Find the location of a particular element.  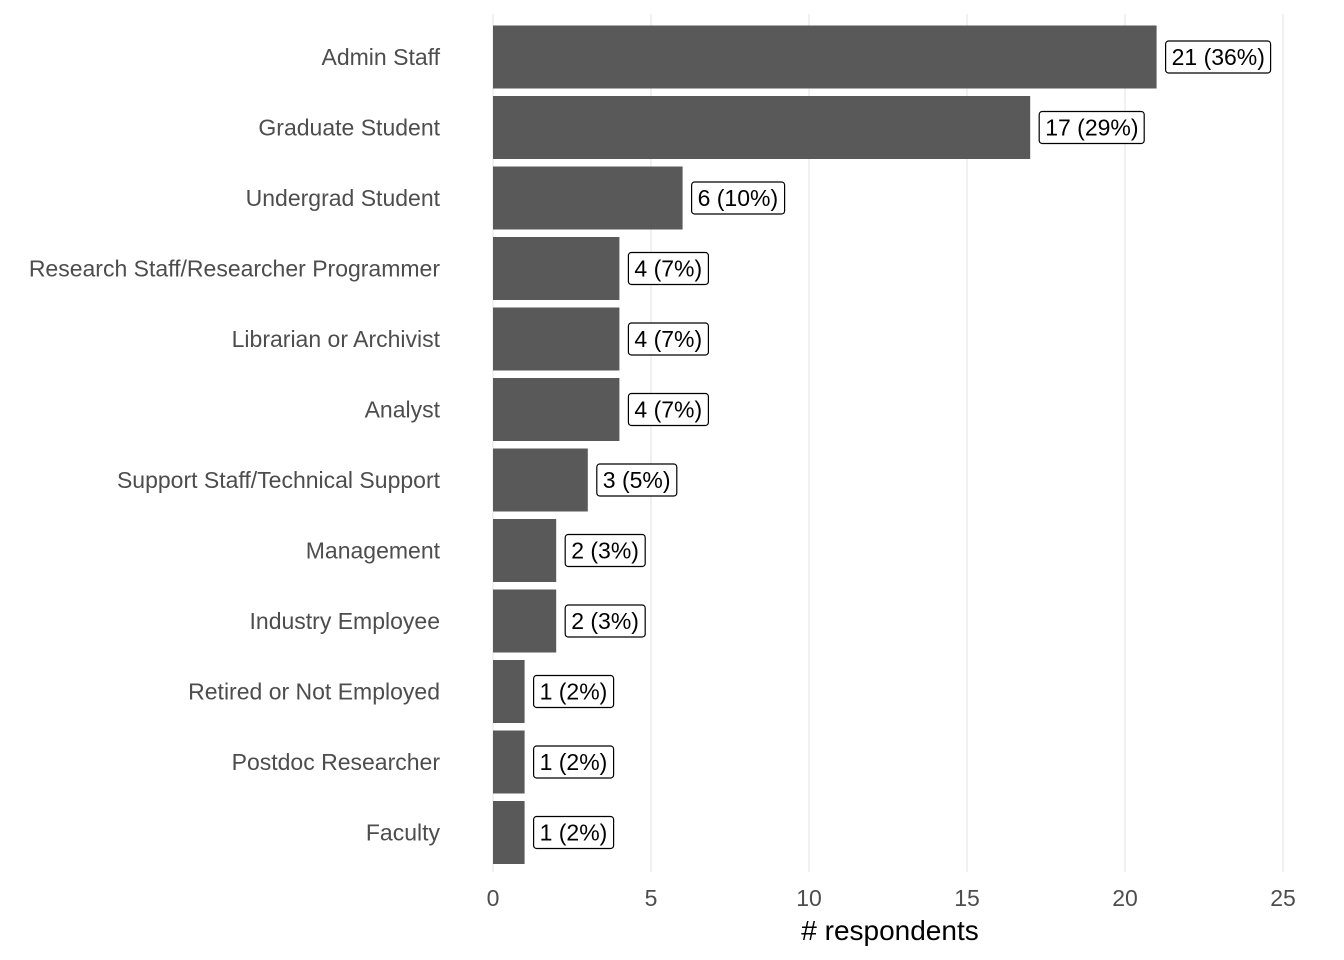

category-label: Retired or Not Employed is located at coordinates (314, 692).